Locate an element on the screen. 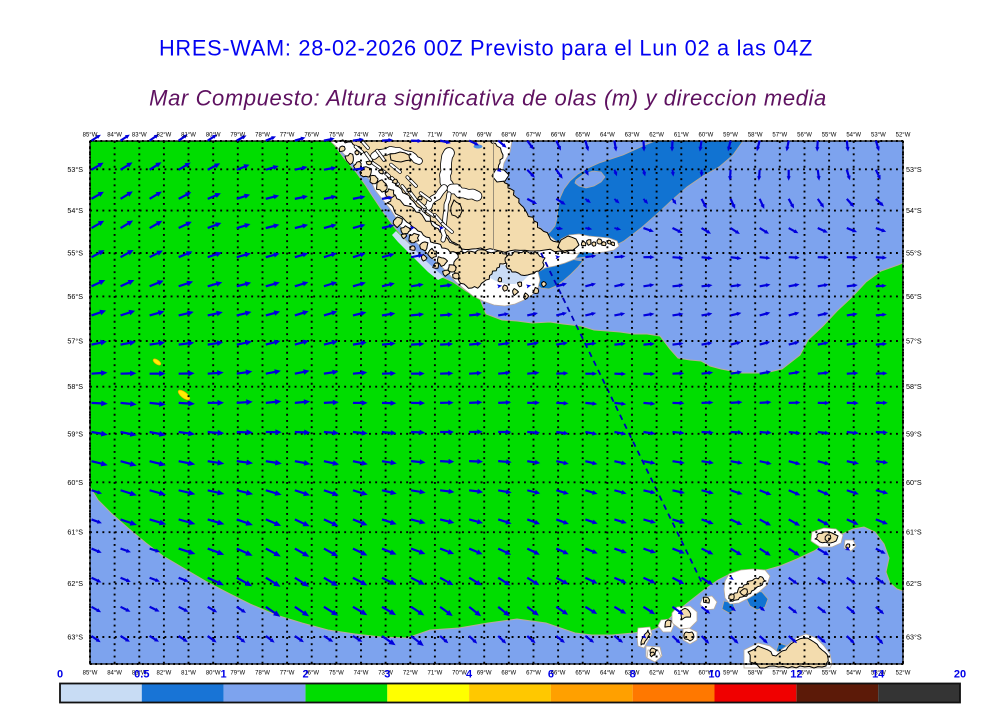  svg-text: 14 is located at coordinates (878, 675).